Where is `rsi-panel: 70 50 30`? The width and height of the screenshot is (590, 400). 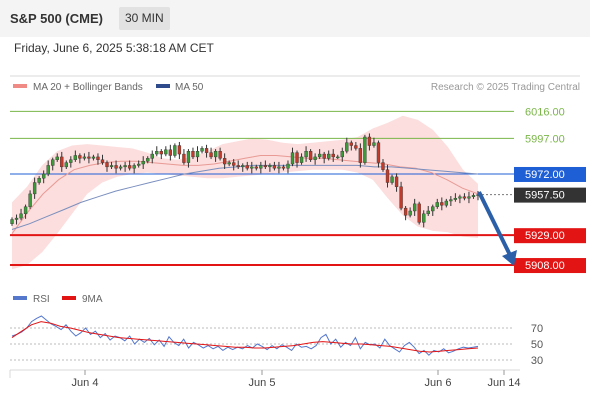 rsi-panel: 70 50 30 is located at coordinates (276, 341).